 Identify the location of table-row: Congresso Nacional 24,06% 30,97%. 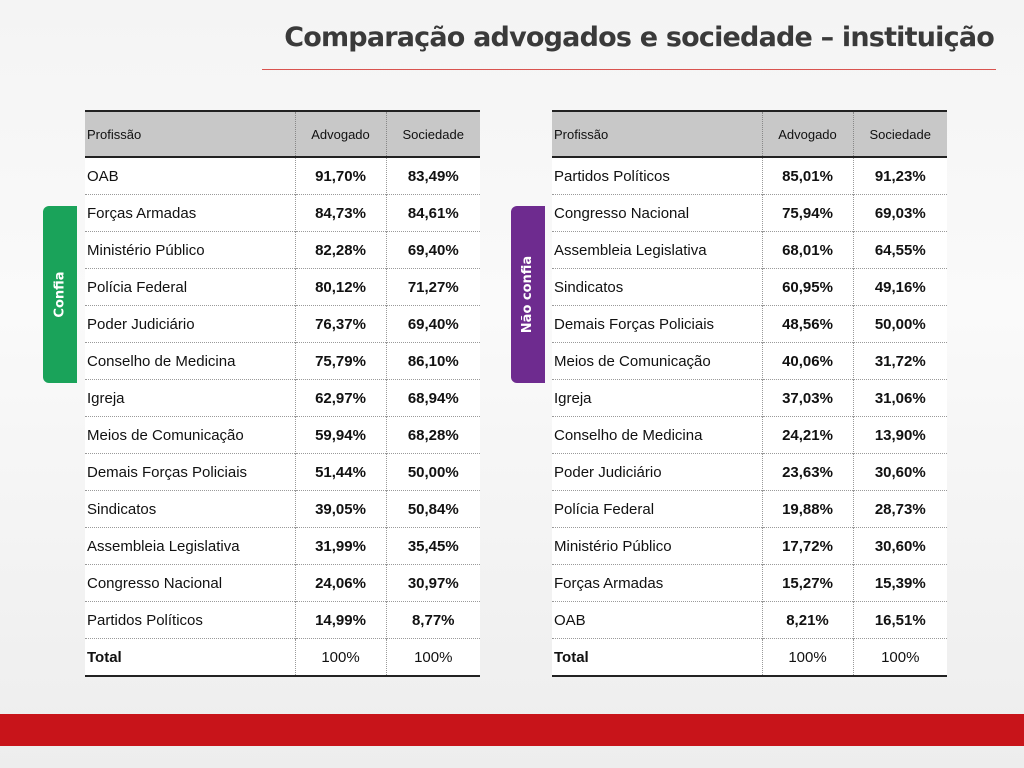
(282, 583).